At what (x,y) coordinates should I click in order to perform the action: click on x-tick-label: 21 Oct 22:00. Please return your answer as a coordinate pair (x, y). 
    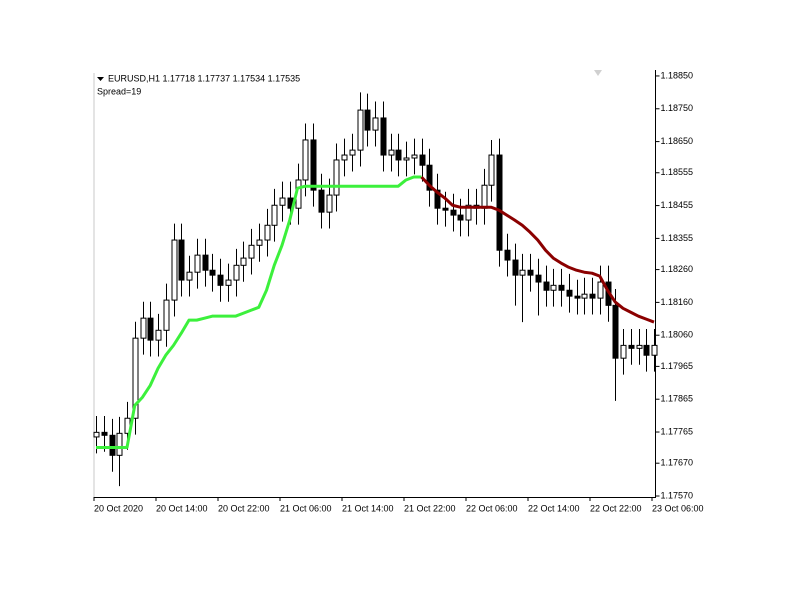
    Looking at the image, I should click on (430, 508).